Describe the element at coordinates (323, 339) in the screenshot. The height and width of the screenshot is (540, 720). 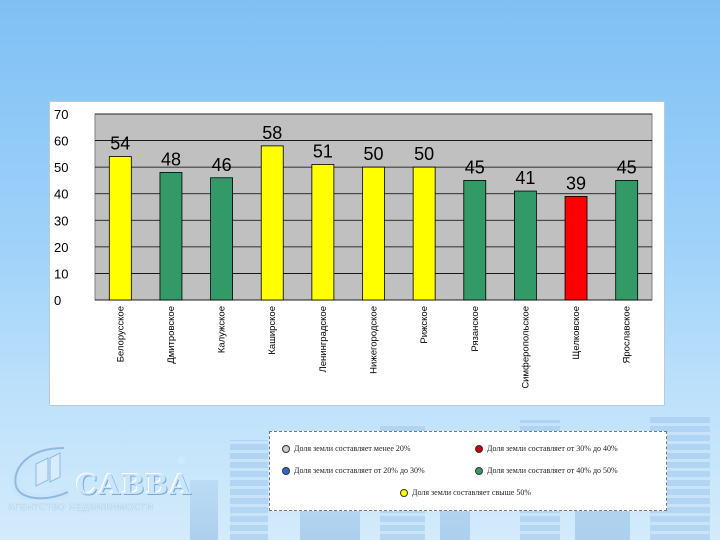
I see `x-category-label: Ленинградское` at that location.